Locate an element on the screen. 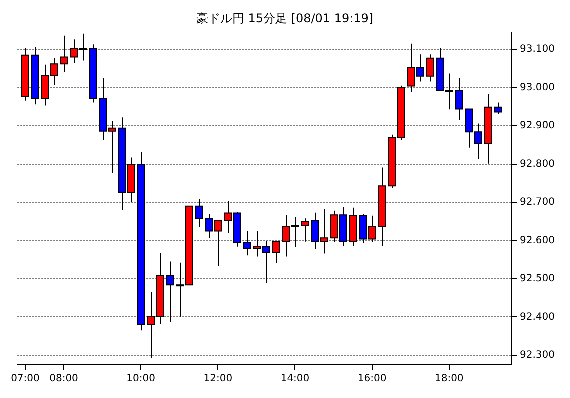 The height and width of the screenshot is (398, 570). x-tick-label: 16:00 is located at coordinates (372, 379).